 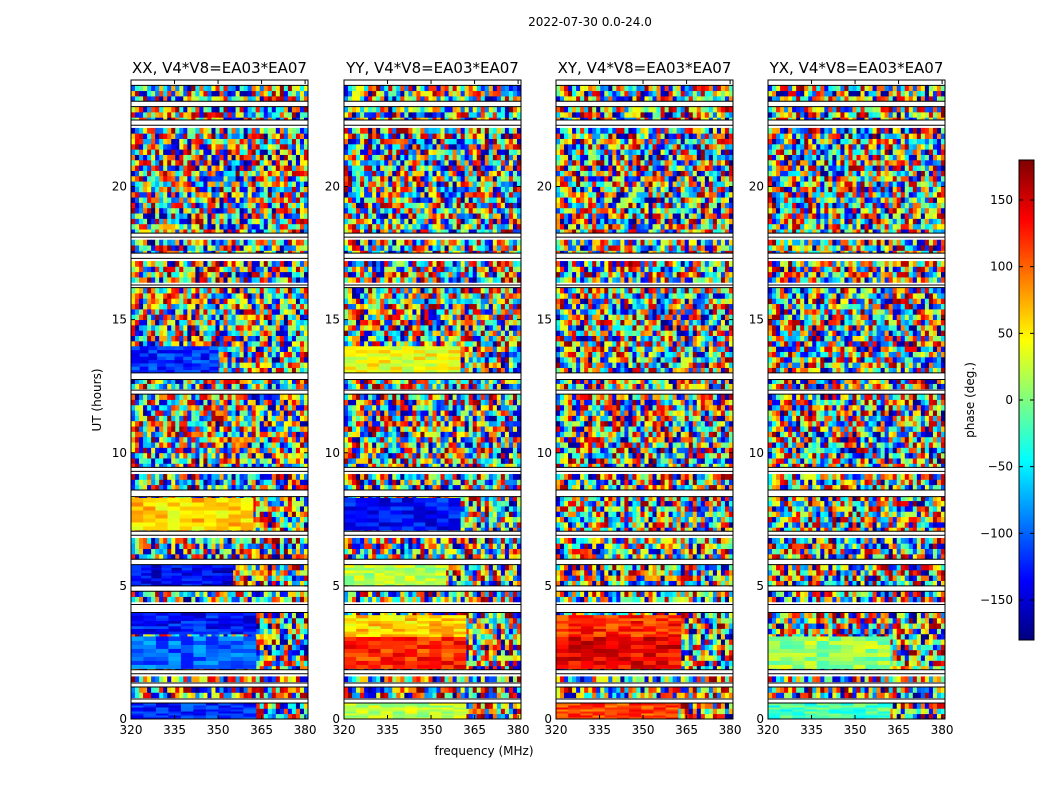 What do you see at coordinates (1000, 467) in the screenshot?
I see `colorbar-tick-label: −50` at bounding box center [1000, 467].